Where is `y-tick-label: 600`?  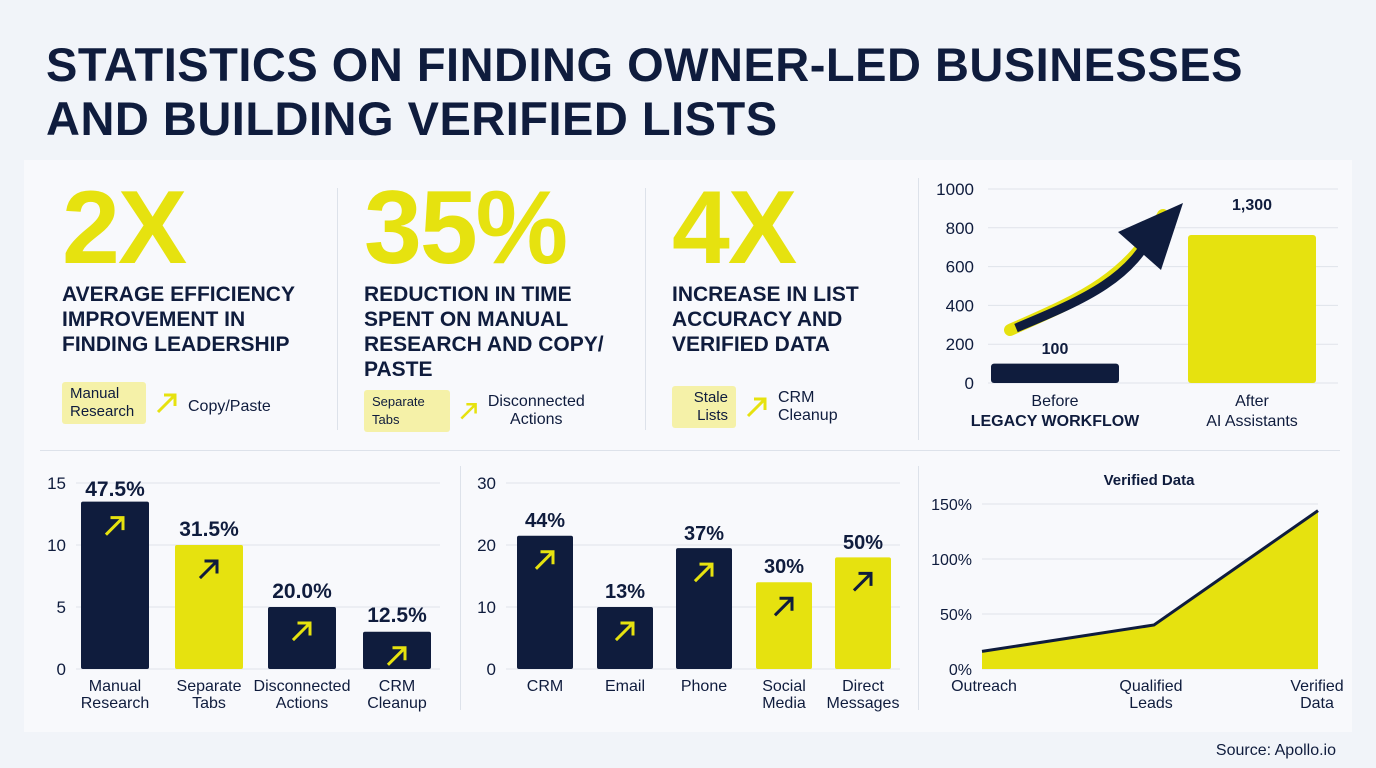 y-tick-label: 600 is located at coordinates (960, 267).